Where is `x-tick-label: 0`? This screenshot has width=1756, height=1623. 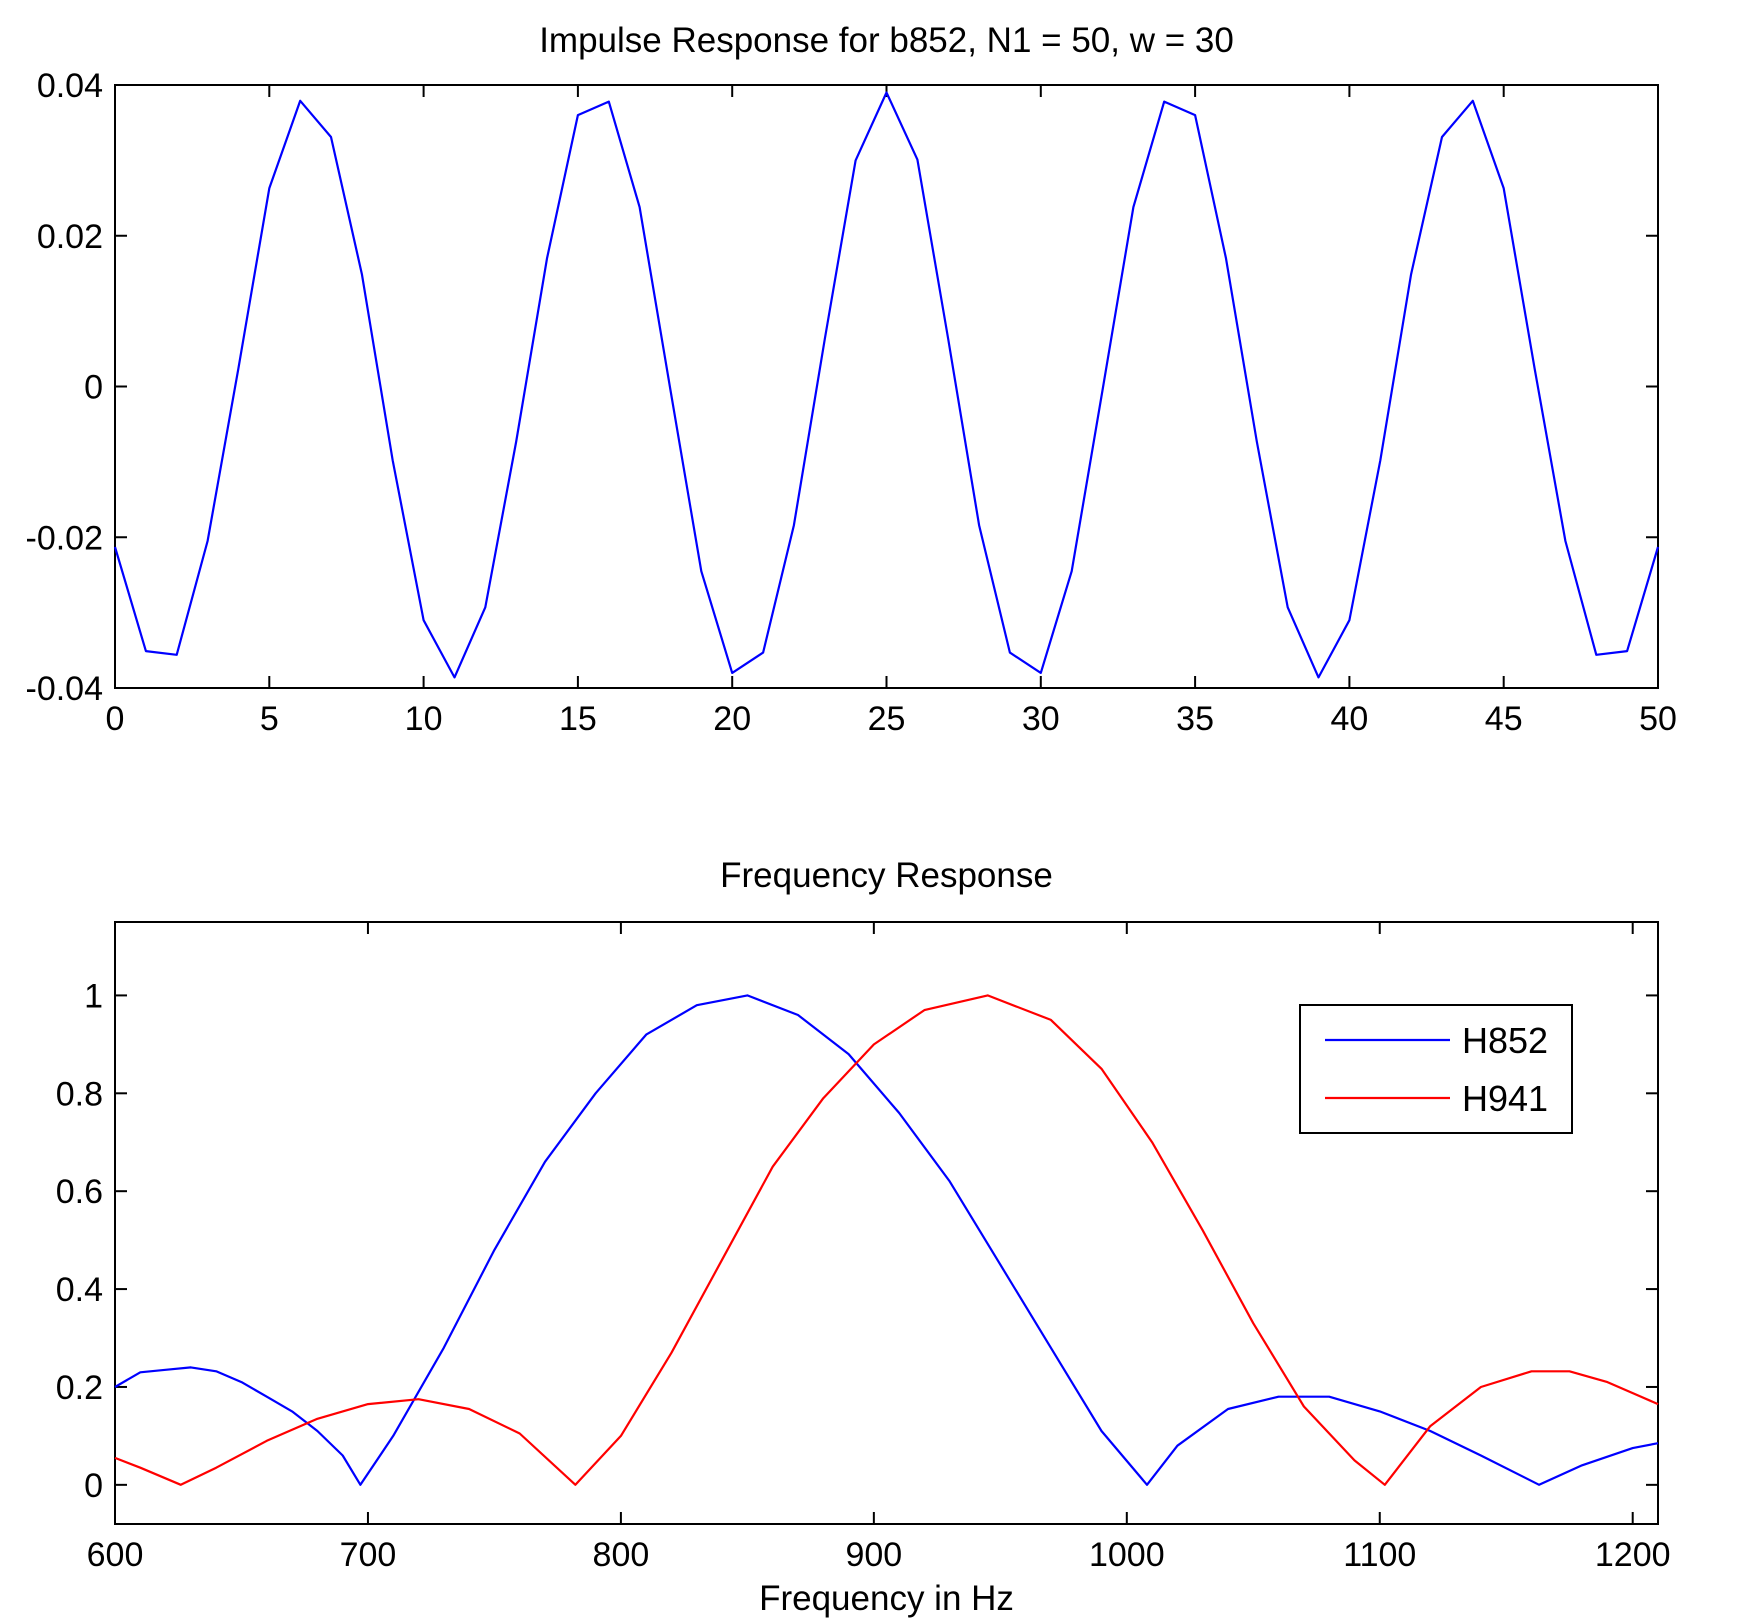 x-tick-label: 0 is located at coordinates (115, 719).